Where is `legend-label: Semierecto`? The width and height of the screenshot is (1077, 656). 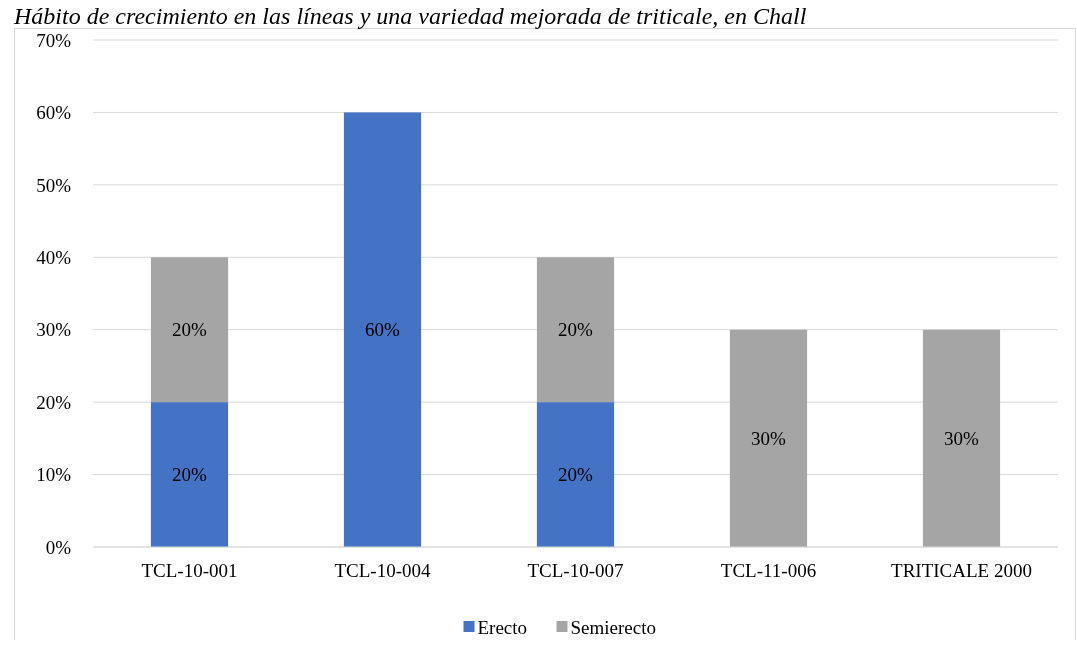
legend-label: Semierecto is located at coordinates (613, 627).